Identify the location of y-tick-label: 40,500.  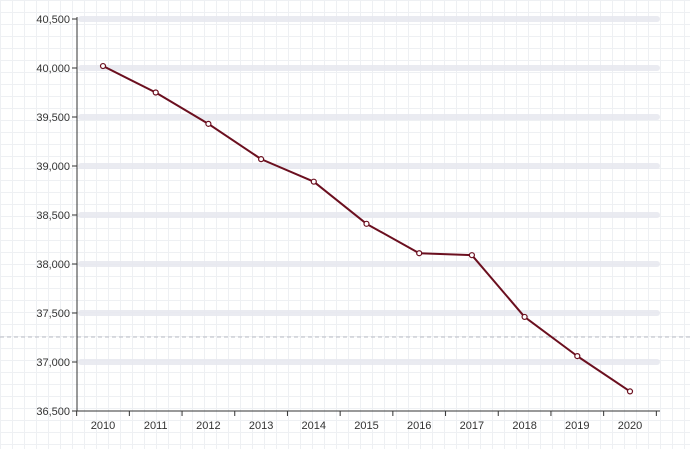
(53, 20).